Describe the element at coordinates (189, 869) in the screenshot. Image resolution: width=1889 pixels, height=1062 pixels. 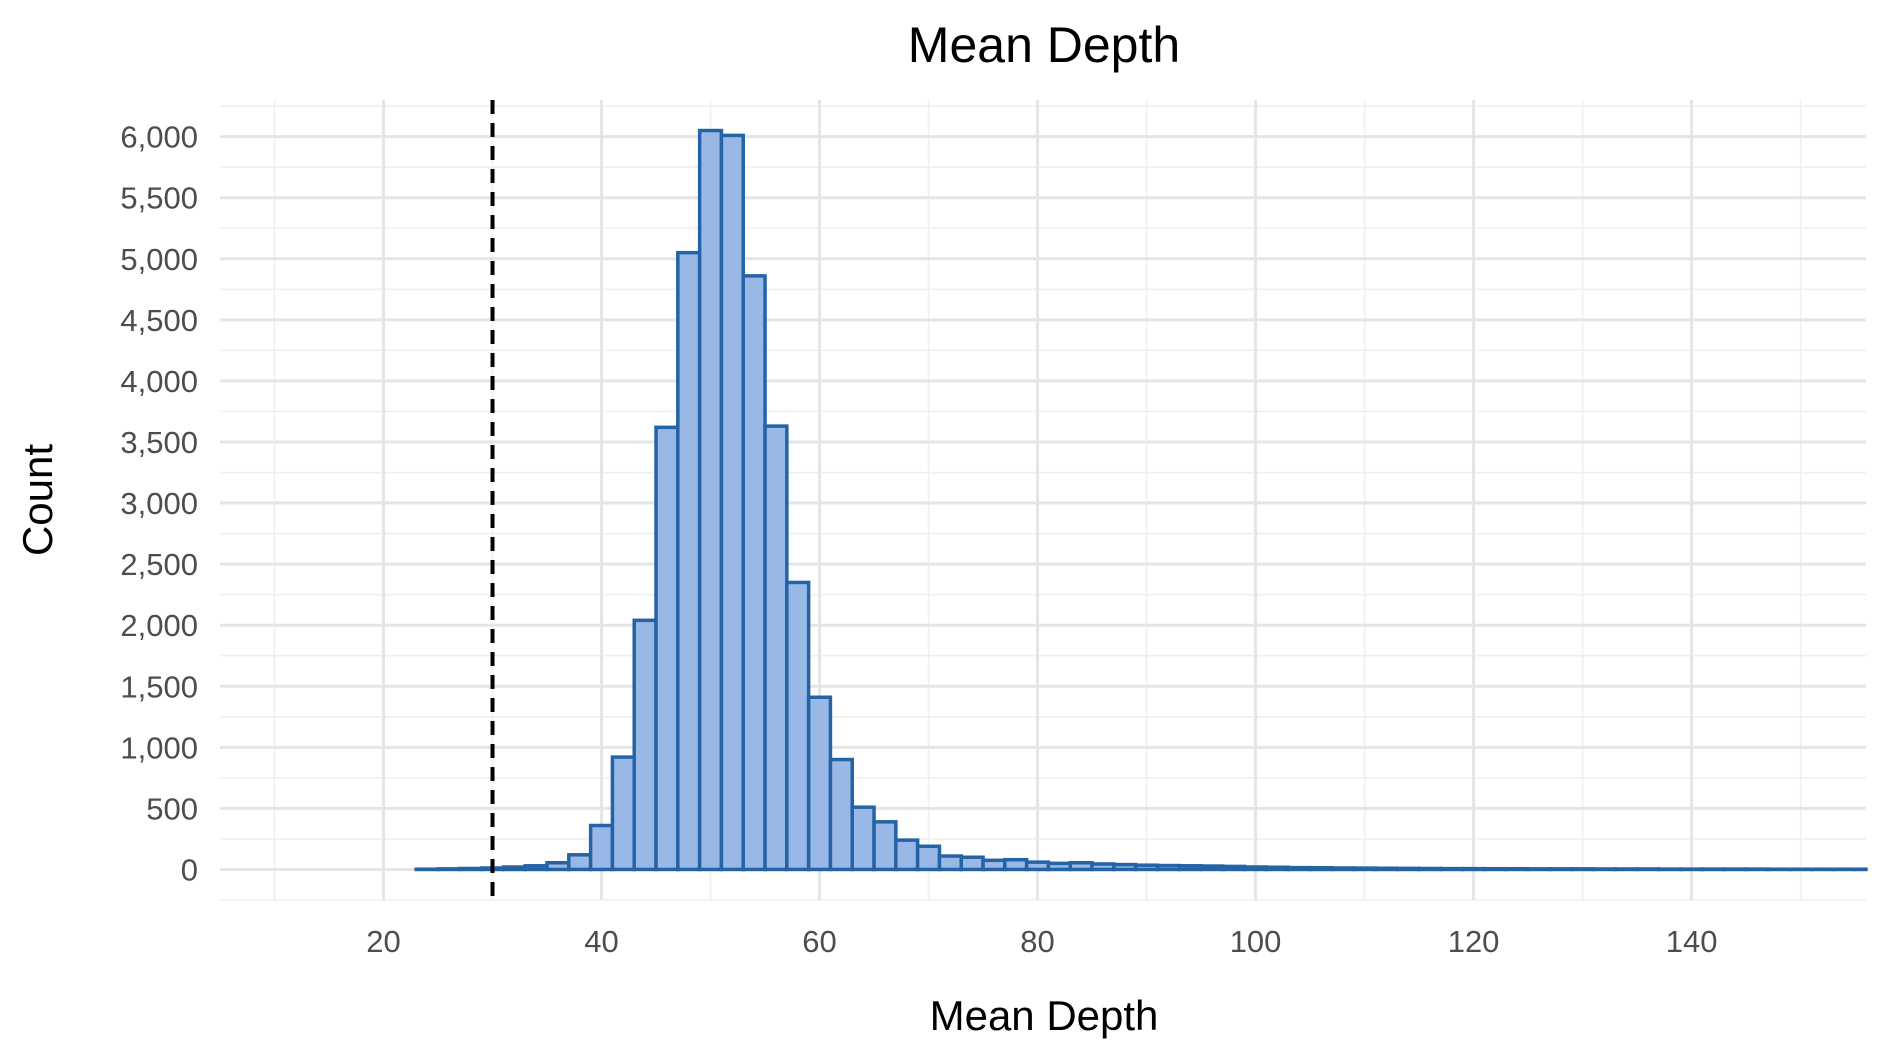
I see `y-tick-label: 0` at that location.